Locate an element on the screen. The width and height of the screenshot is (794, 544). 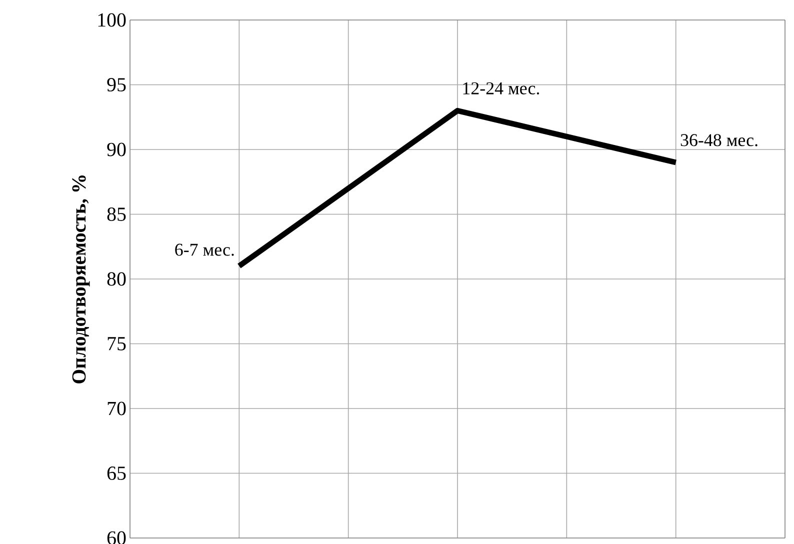
y-tick-label: 75 is located at coordinates (117, 343).